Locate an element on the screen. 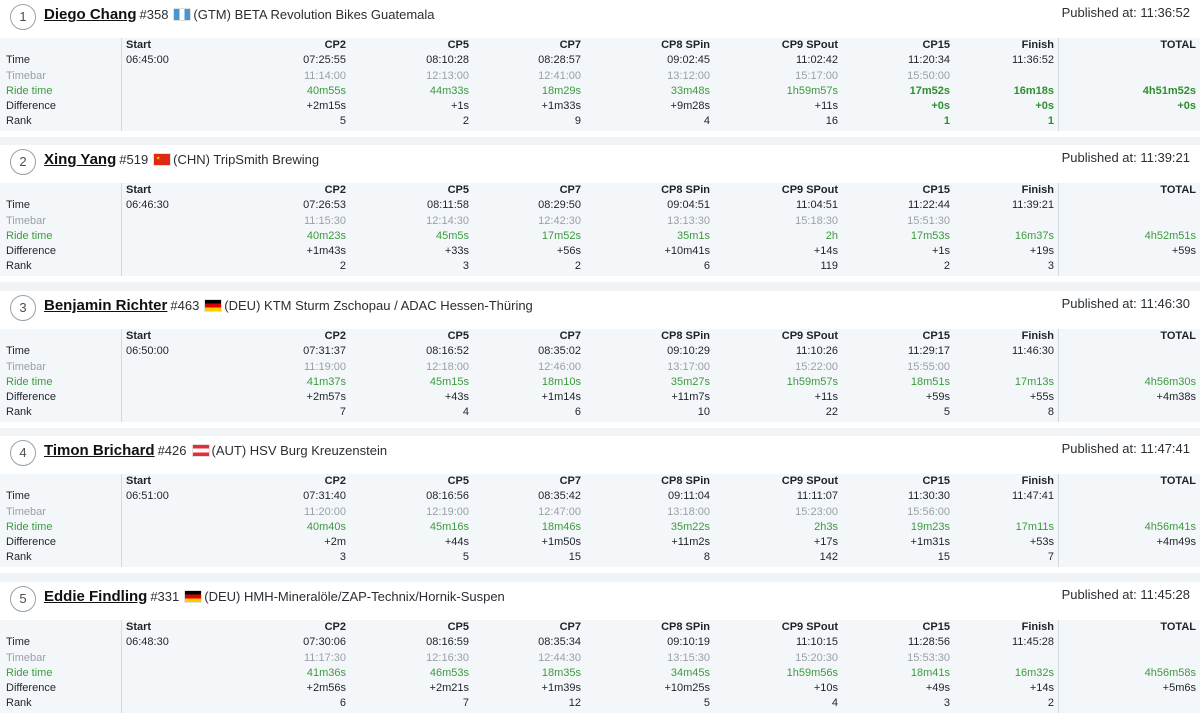  time-cell: 08:35:02 is located at coordinates (559, 351).